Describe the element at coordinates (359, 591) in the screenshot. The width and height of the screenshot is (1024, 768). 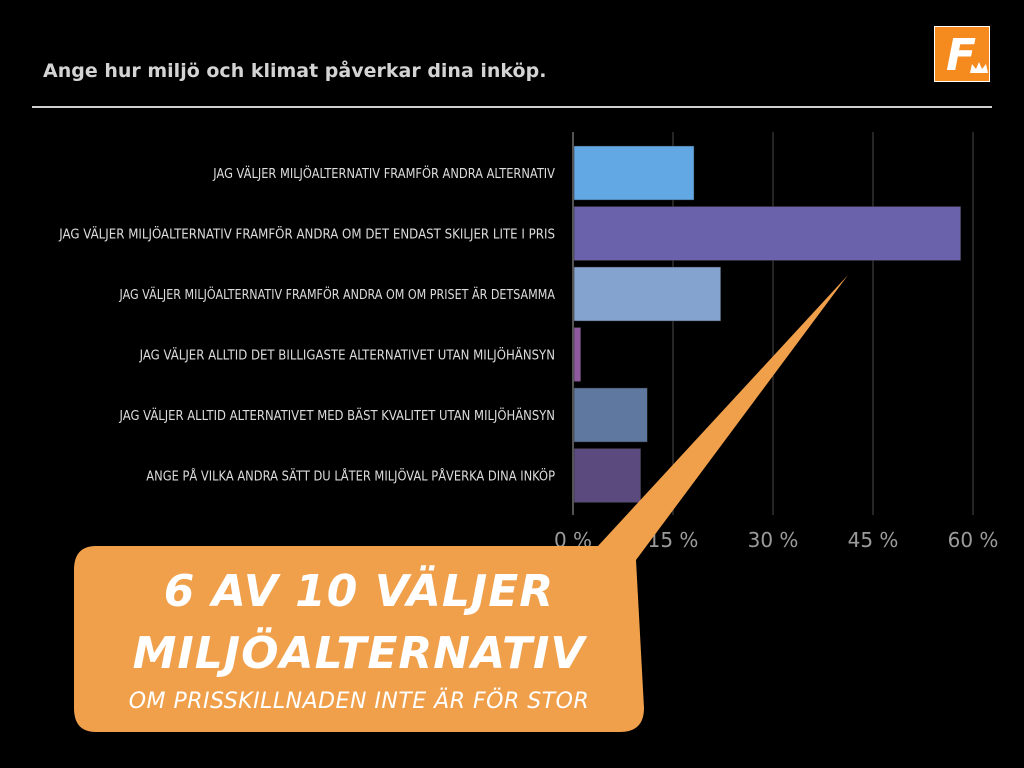
I see `callout-headline-1: 6 AV 10 VÄLJER` at that location.